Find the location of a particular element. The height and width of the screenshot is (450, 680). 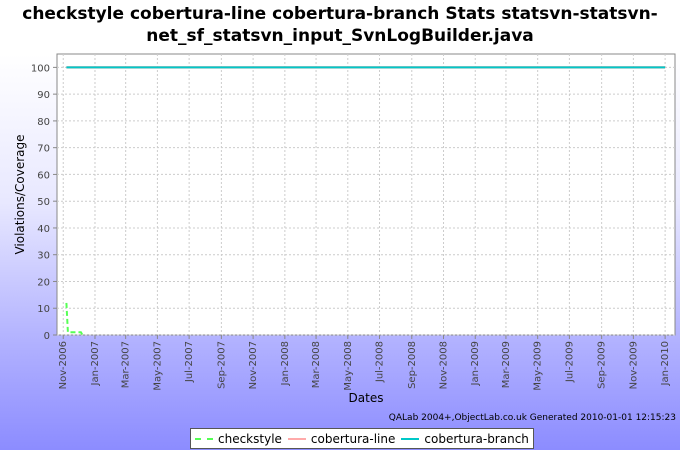

legend-item-cobertura-branch: cobertura-branch is located at coordinates (465, 439).